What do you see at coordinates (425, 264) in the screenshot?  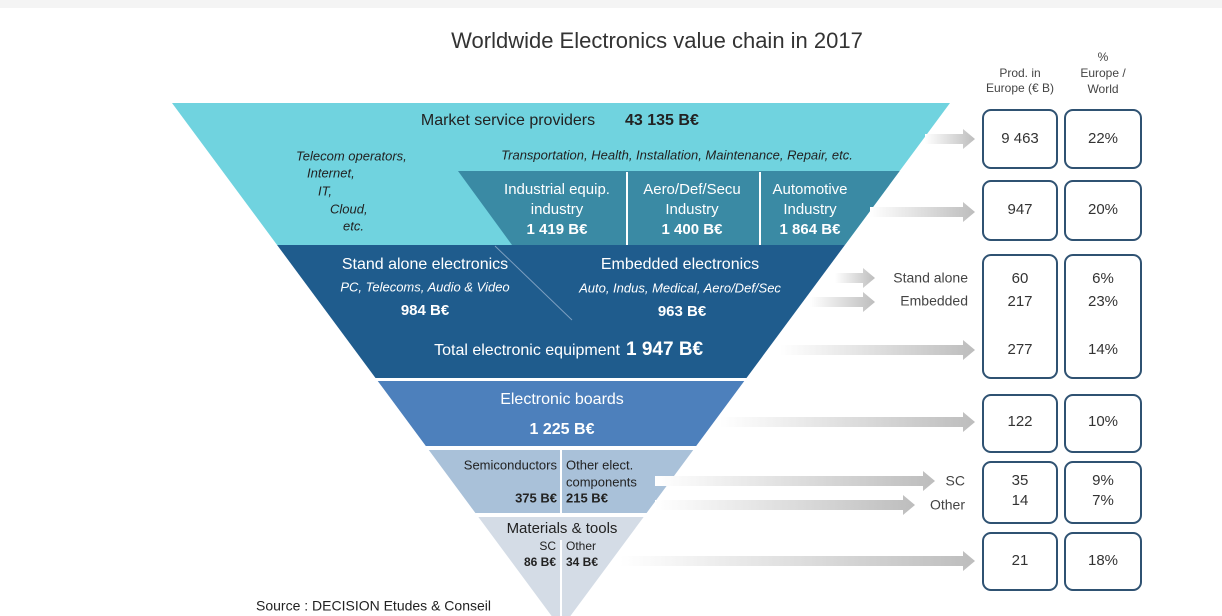 I see `label: Stand alone electronics` at bounding box center [425, 264].